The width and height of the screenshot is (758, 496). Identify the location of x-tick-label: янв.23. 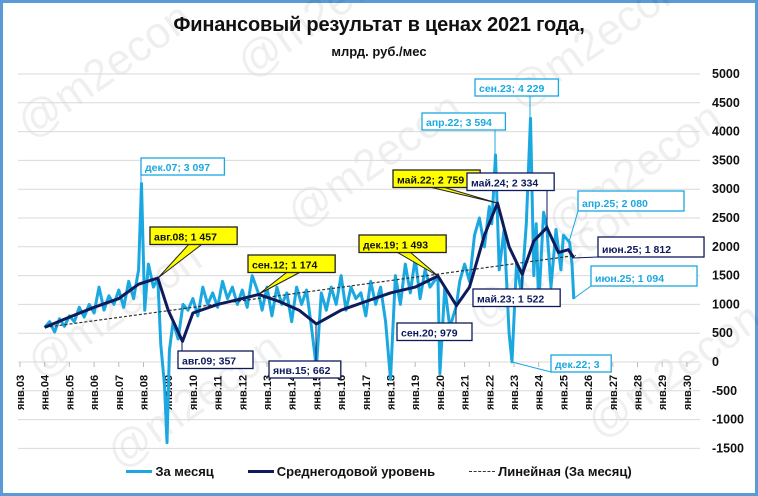
(515, 392).